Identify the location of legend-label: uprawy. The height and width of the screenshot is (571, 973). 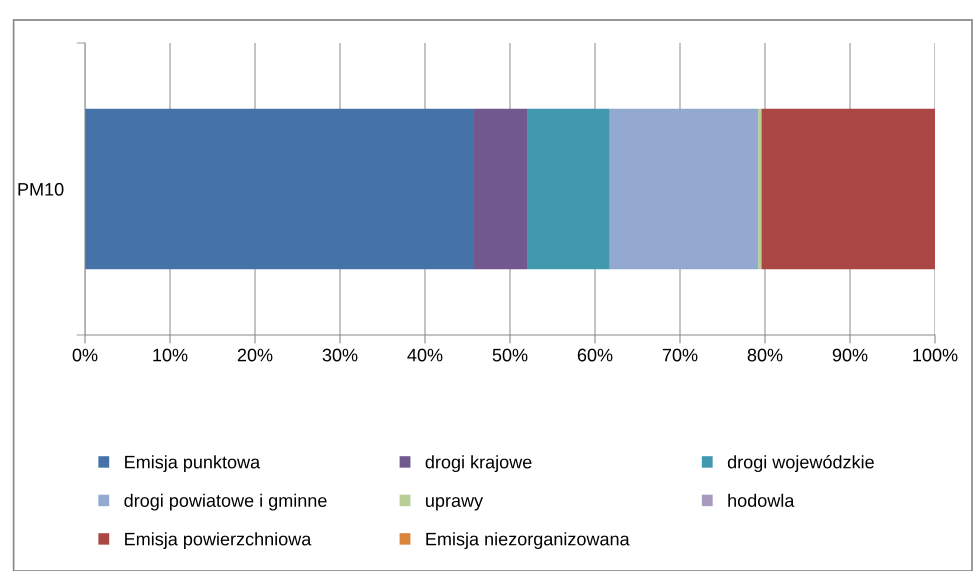
(455, 504).